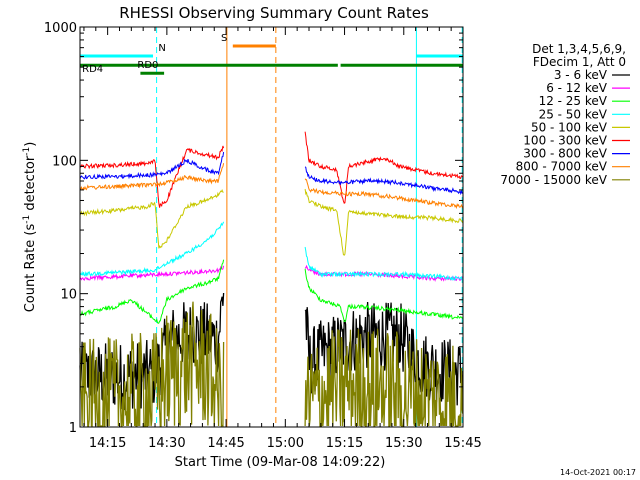 Image resolution: width=640 pixels, height=480 pixels. I want to click on legend-label-2: 12 - 25 keV, so click(573, 101).